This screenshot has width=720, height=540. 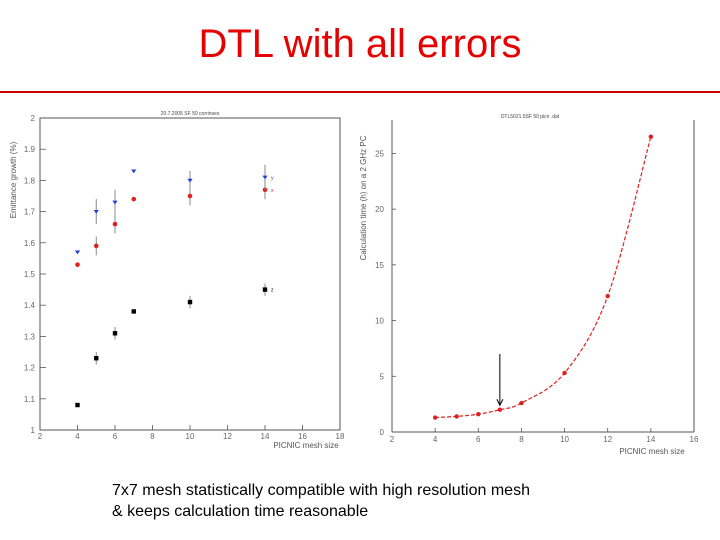 I want to click on y-tick-label: 10, so click(x=379, y=321).